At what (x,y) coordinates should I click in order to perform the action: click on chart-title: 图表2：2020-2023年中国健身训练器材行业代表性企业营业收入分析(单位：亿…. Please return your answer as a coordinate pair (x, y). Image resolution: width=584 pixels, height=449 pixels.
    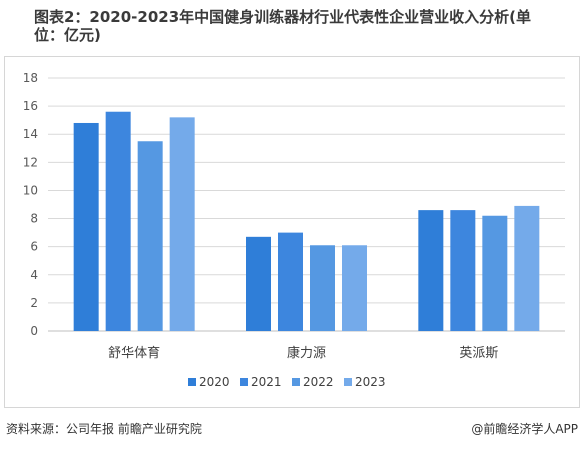
    Looking at the image, I should click on (283, 26).